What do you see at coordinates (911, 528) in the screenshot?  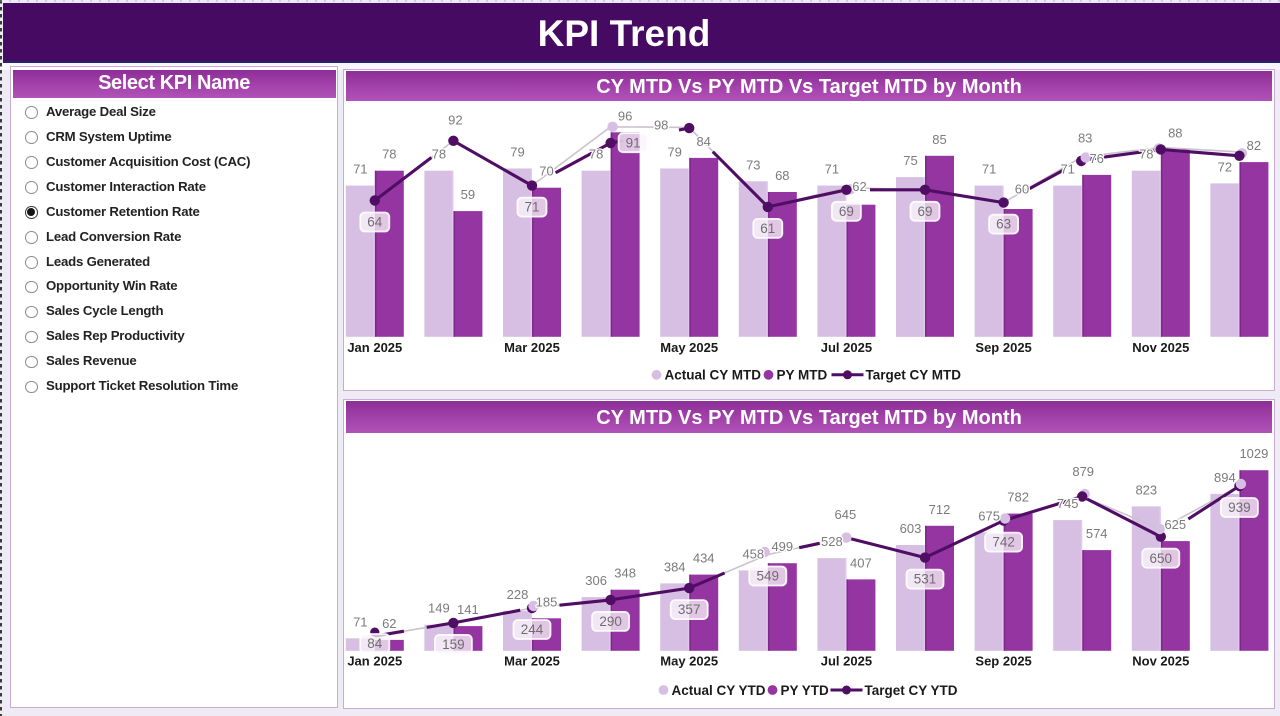 I see `svg-text: 603` at bounding box center [911, 528].